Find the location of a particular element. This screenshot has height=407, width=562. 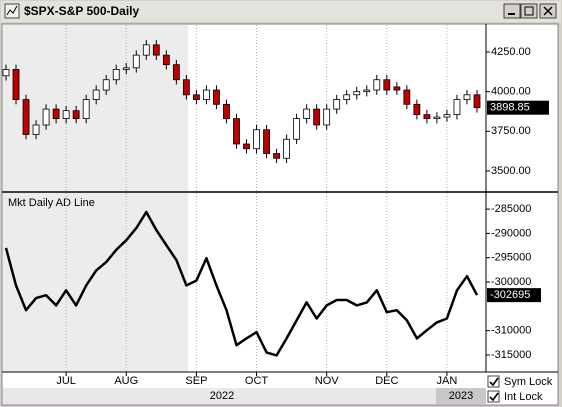

x-tick-label: JAN is located at coordinates (447, 381).